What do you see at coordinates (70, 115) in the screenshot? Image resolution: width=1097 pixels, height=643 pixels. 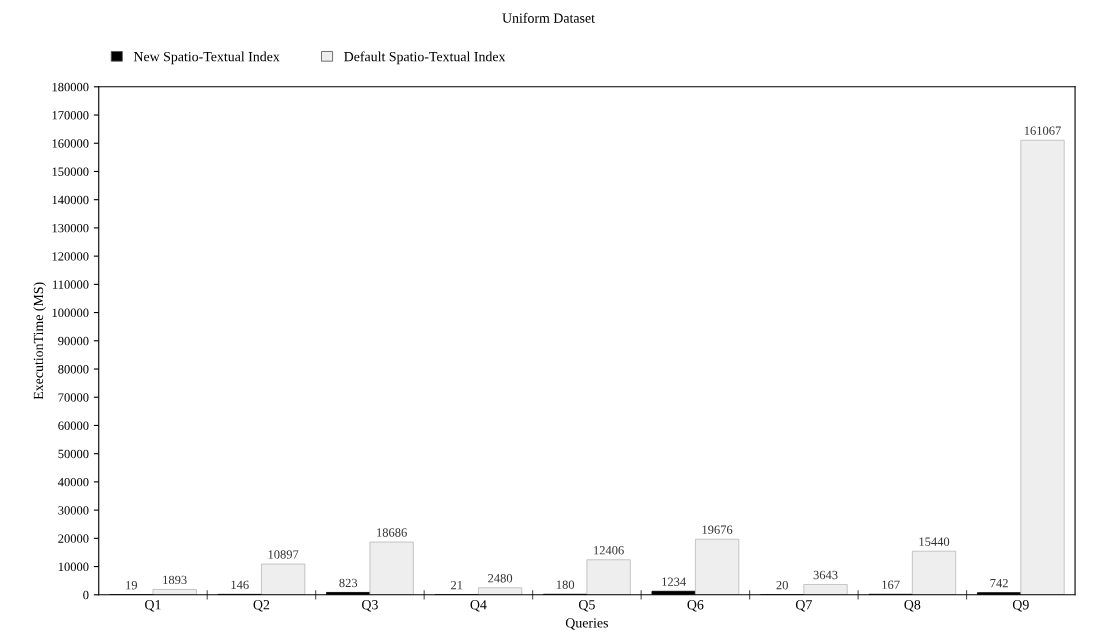 I see `y-tick-label: 170000` at bounding box center [70, 115].